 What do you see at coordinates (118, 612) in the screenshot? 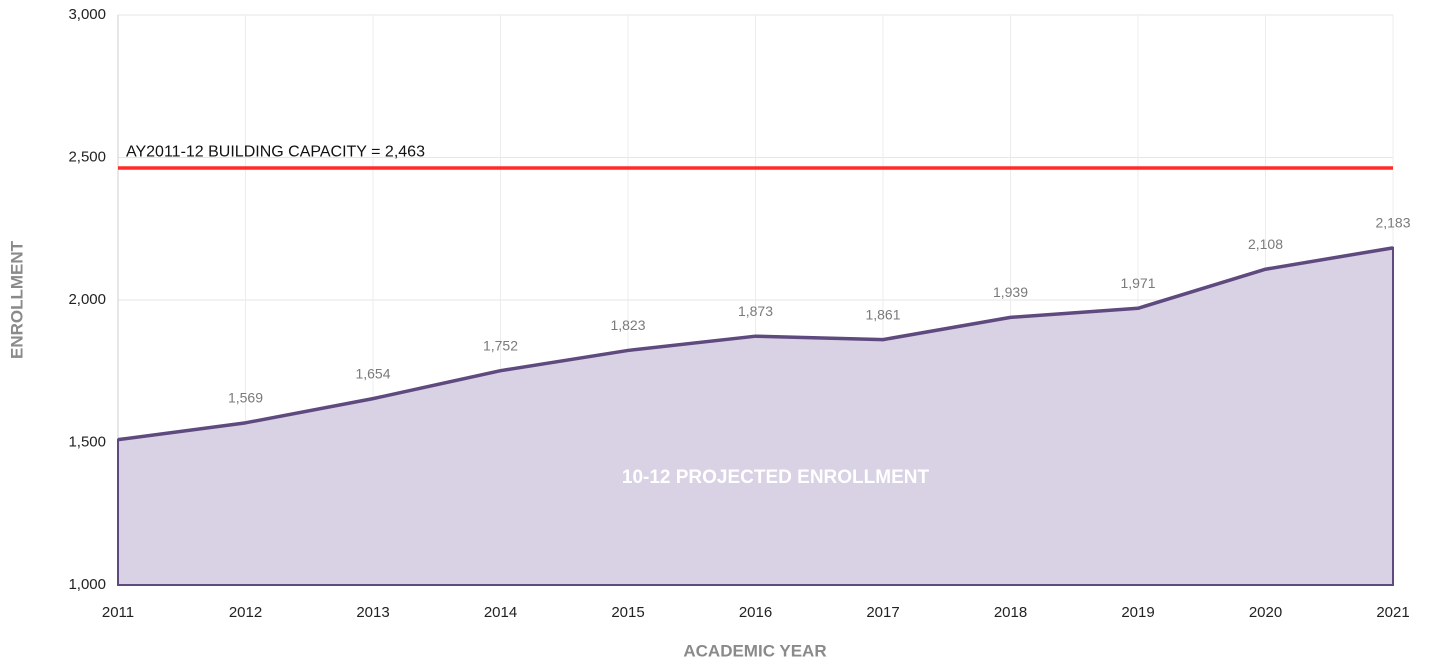
I see `x-tick-label: 2011` at bounding box center [118, 612].